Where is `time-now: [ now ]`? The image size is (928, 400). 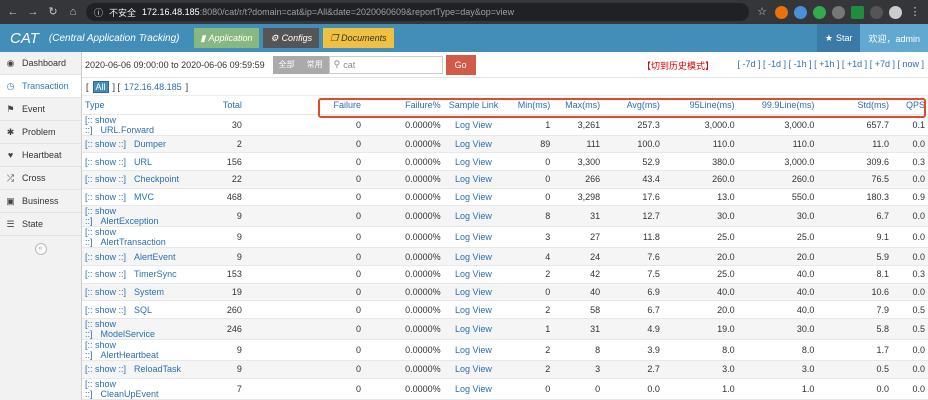
time-now: [ now ] is located at coordinates (910, 64).